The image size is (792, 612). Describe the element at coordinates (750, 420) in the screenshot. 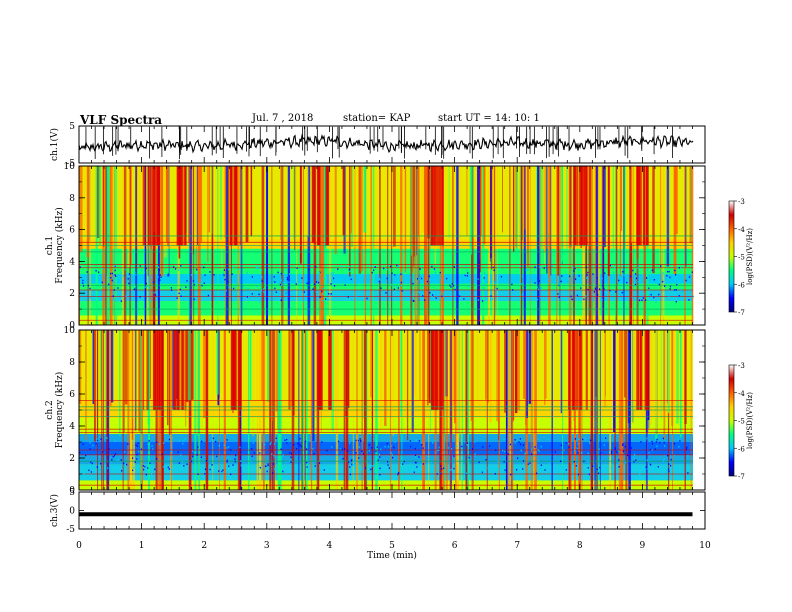

I see `colorbar-label: log(PSD)(V²/Hz)` at that location.